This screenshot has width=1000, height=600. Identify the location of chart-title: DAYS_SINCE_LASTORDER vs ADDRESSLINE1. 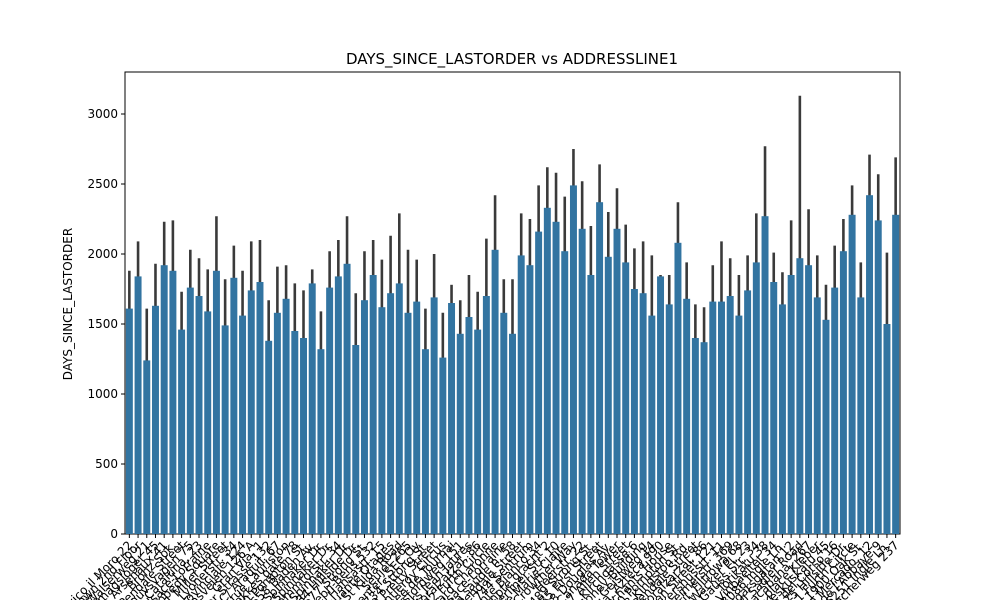
(512, 59).